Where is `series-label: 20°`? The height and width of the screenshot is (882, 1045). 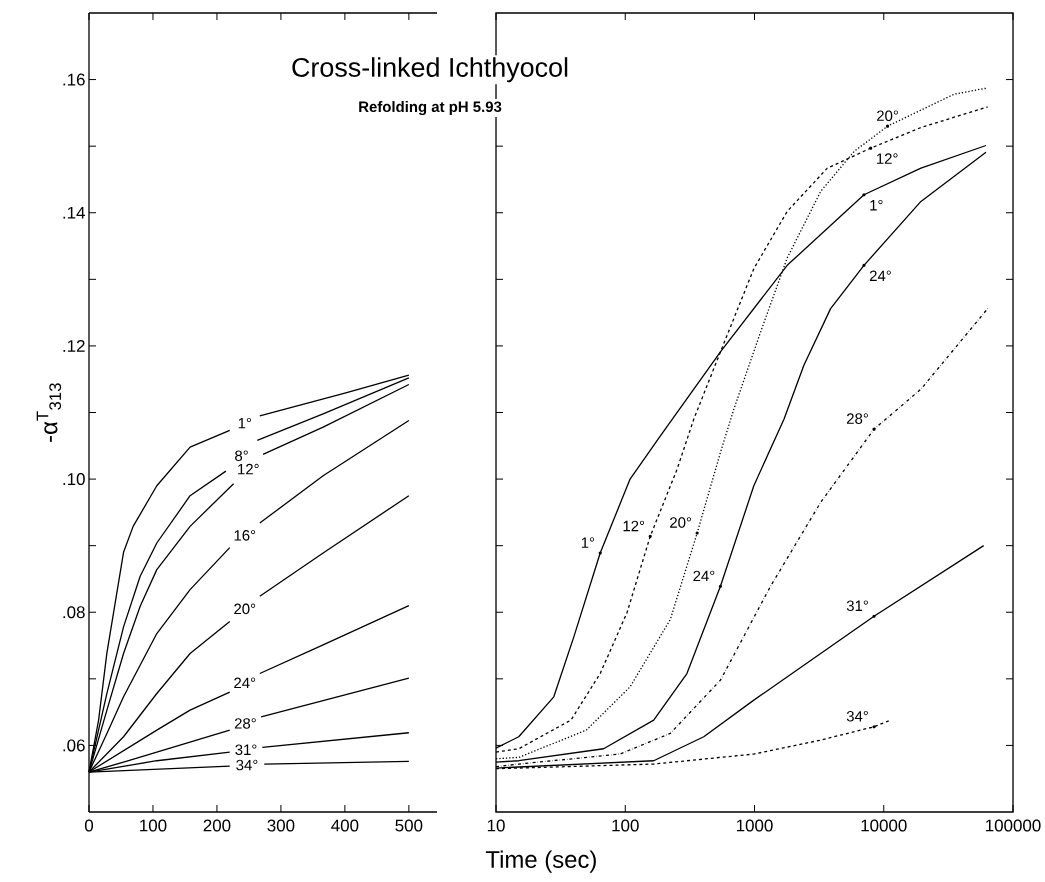 series-label: 20° is located at coordinates (245, 609).